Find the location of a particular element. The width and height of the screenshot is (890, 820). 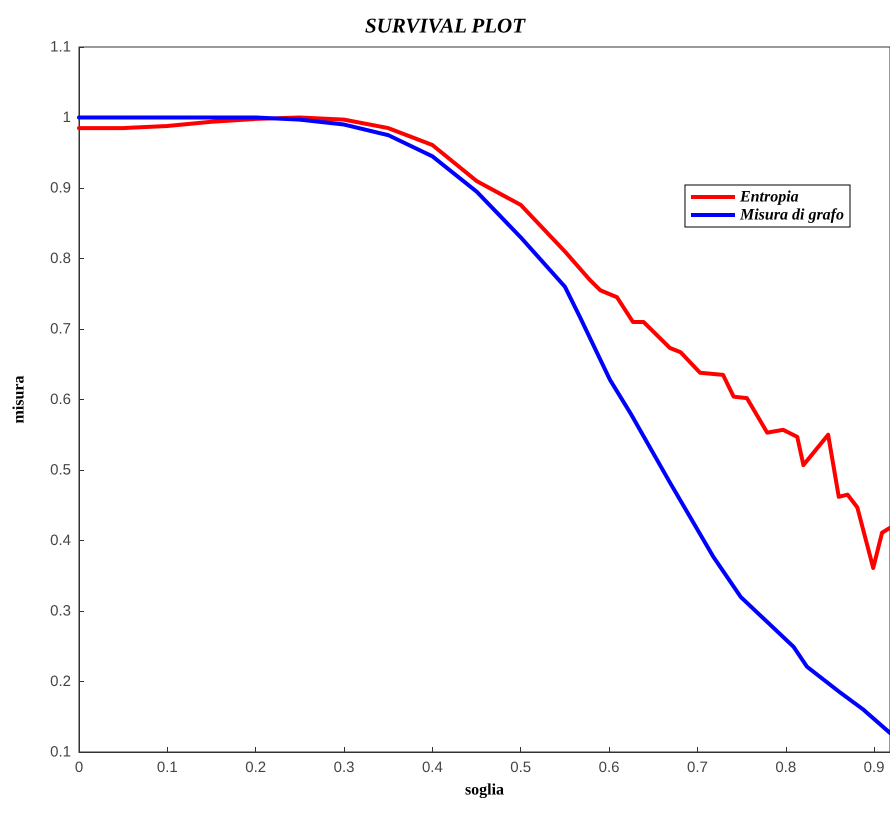

x-tick-label: 0 is located at coordinates (79, 767).